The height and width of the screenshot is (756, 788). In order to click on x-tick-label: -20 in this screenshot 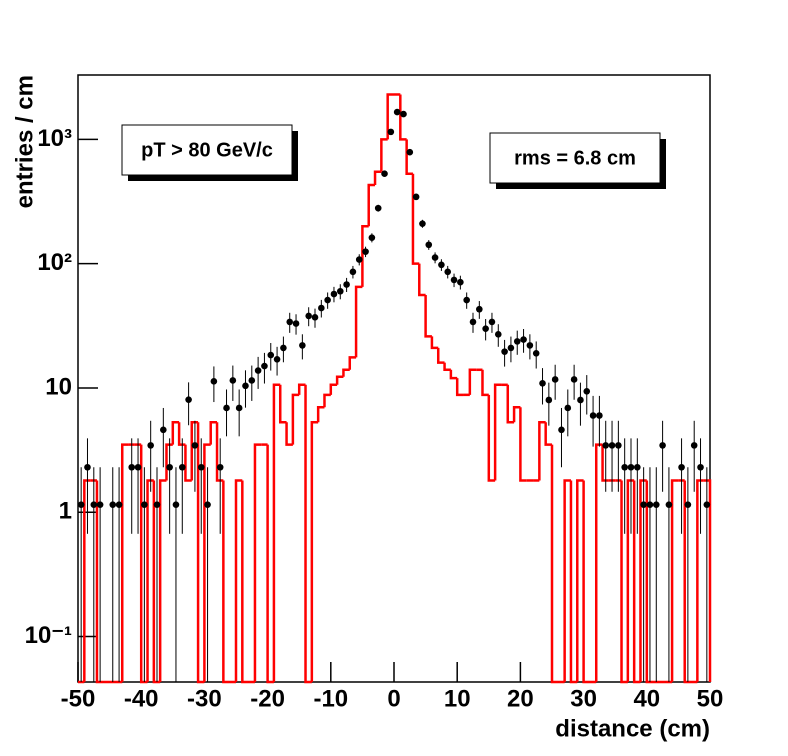, I will do `click(267, 698)`.